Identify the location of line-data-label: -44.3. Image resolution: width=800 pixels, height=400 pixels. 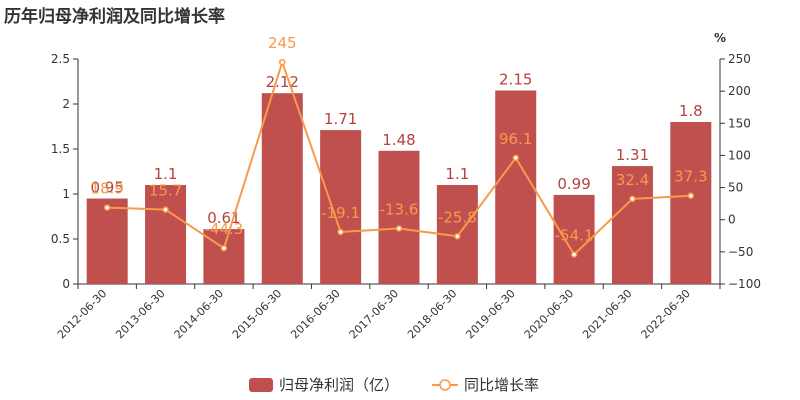
(224, 229).